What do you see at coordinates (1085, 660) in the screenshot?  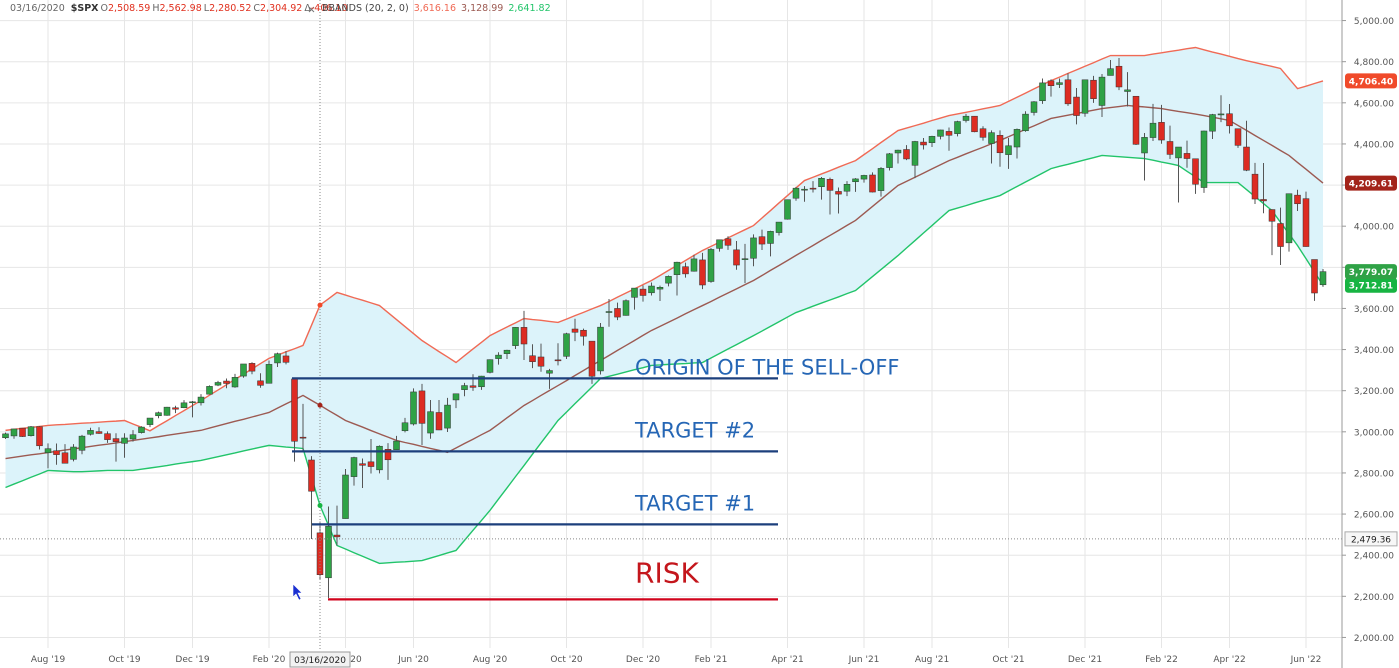 I see `x-tick-label: Dec '21` at bounding box center [1085, 660].